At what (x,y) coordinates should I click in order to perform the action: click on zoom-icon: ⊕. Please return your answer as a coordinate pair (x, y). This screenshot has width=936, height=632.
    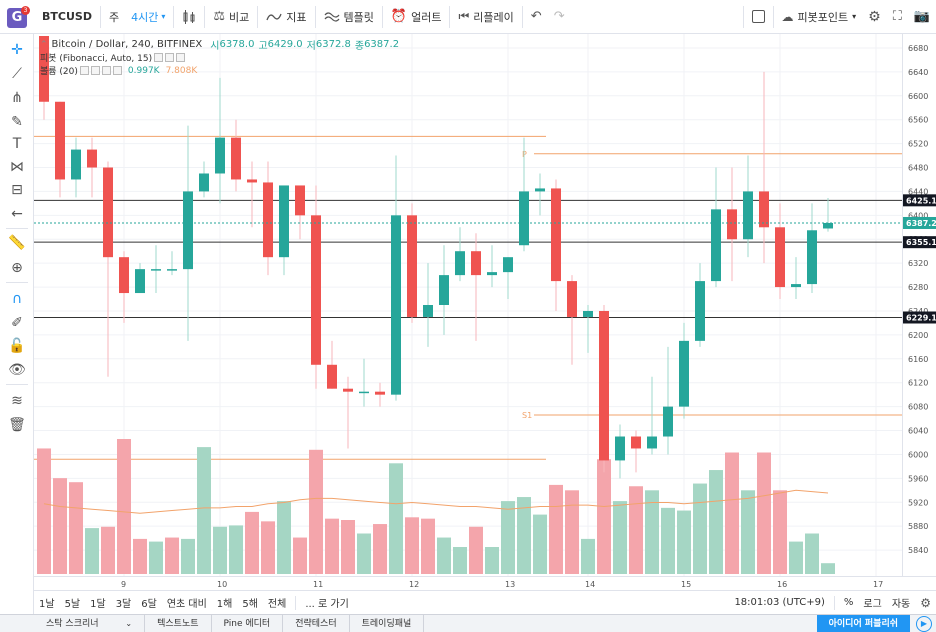
    Looking at the image, I should click on (17, 268).